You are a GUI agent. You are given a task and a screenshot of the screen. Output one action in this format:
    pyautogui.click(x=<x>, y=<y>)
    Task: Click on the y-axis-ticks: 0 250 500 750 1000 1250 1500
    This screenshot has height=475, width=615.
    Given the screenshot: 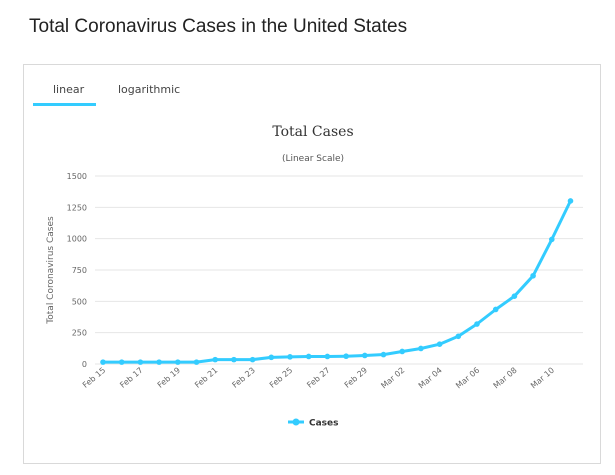 What is the action you would take?
    pyautogui.click(x=77, y=270)
    